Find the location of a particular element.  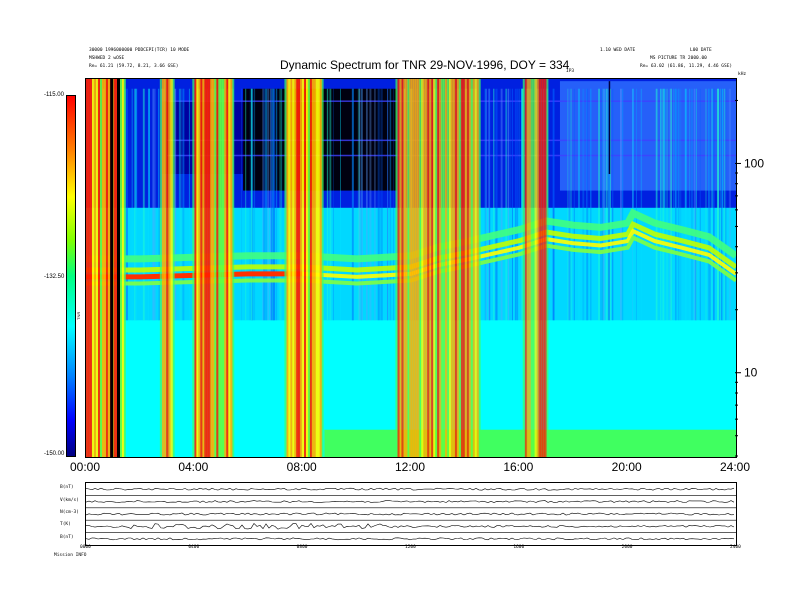

param-x-tick-label: 0800 is located at coordinates (302, 547).